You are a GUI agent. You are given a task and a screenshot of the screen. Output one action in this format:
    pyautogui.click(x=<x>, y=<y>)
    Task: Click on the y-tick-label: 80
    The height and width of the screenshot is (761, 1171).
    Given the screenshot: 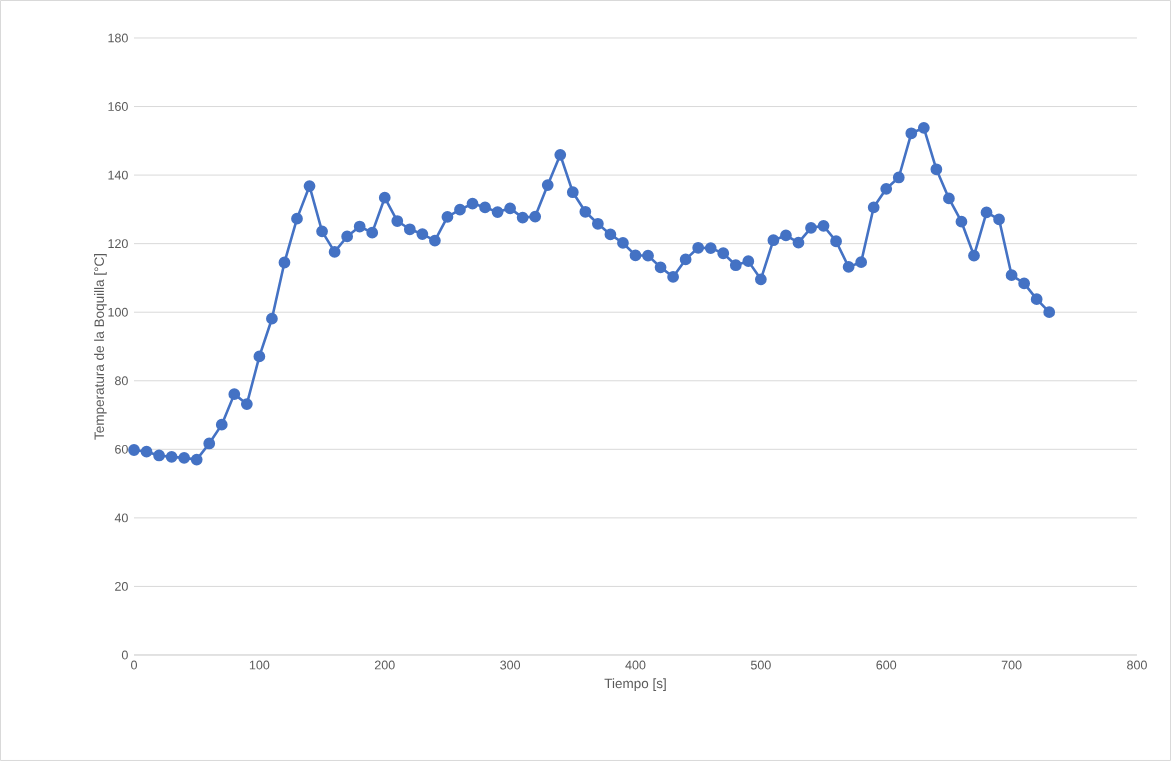 What is the action you would take?
    pyautogui.click(x=121, y=381)
    